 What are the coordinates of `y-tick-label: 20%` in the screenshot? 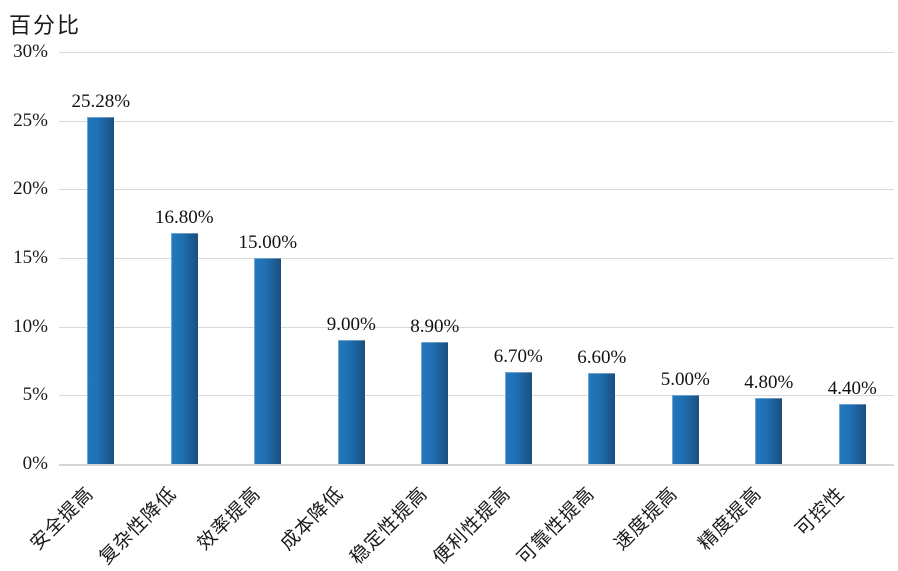 It's located at (30, 189).